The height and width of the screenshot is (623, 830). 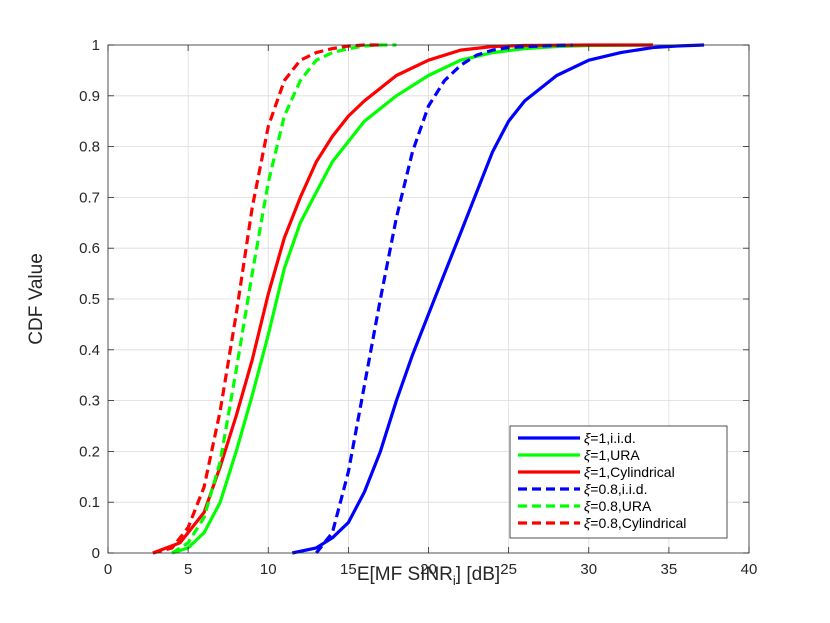 What do you see at coordinates (89, 401) in the screenshot?
I see `y-tick-label: 0.3` at bounding box center [89, 401].